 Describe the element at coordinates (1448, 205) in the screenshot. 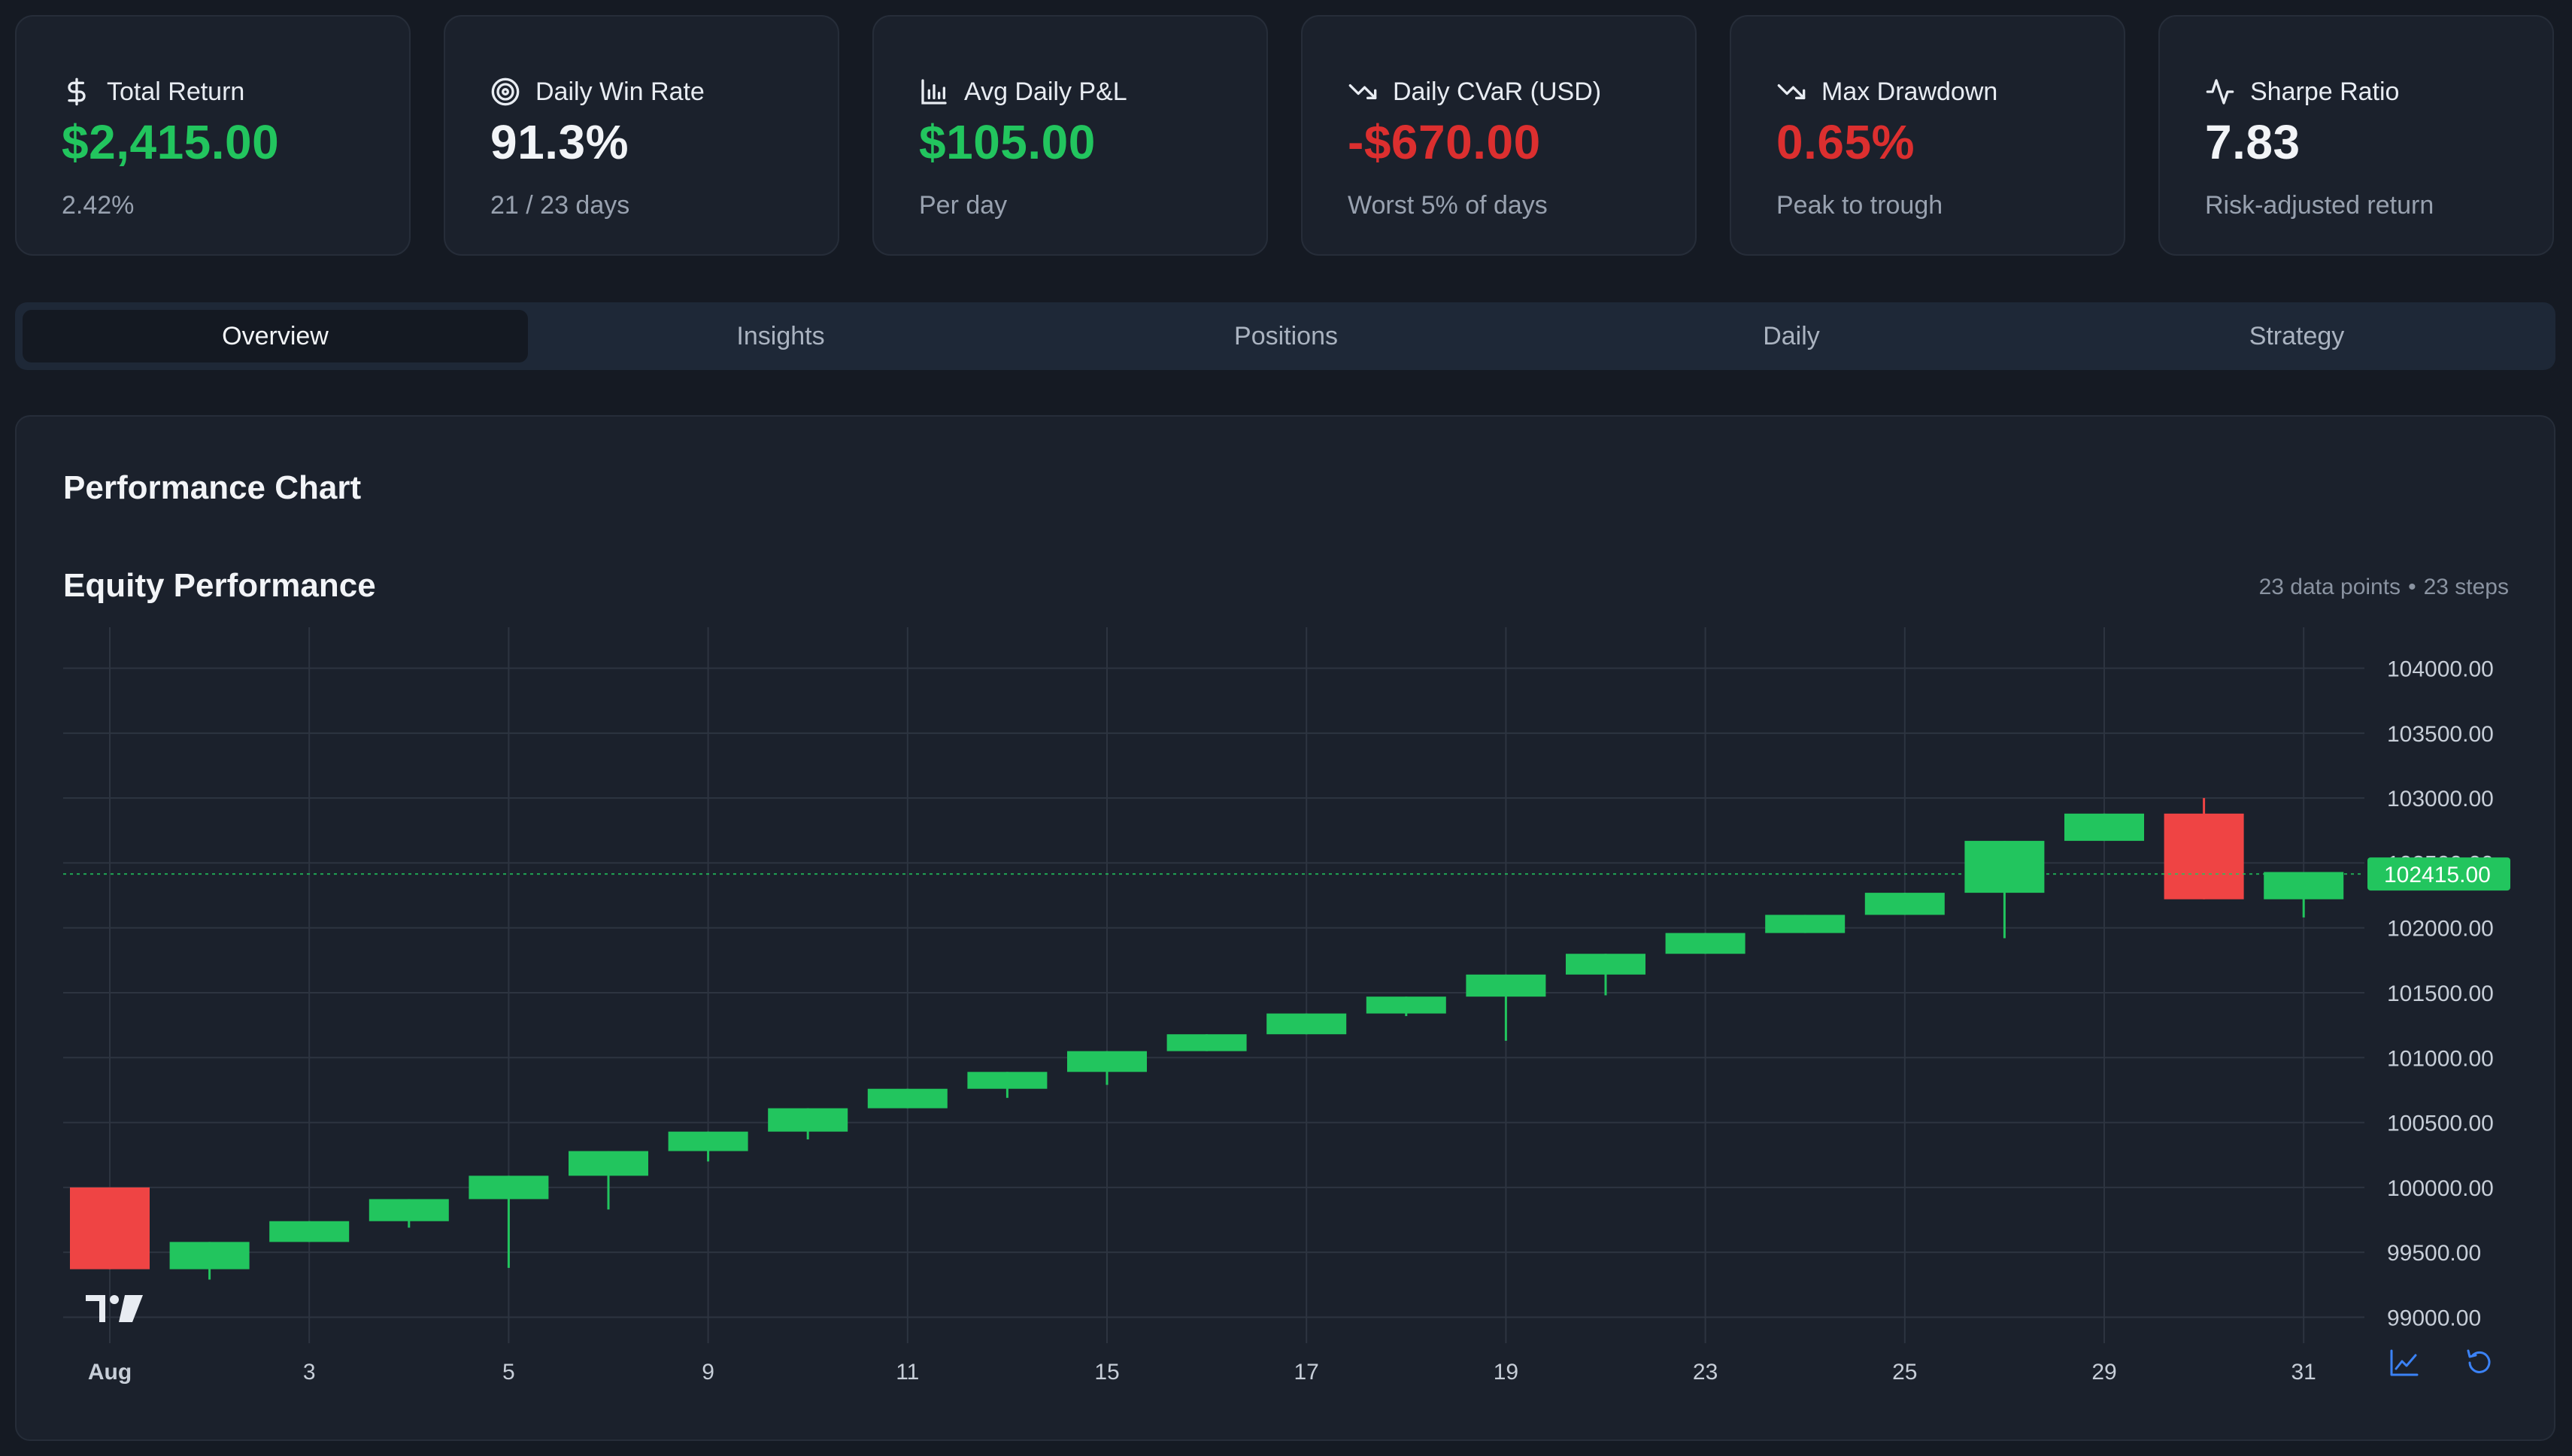

I see `metric-subtext: Worst 5% of days` at that location.